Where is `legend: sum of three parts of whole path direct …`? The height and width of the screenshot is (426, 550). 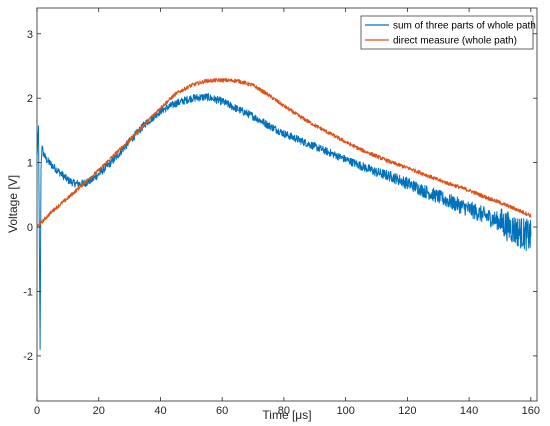 legend: sum of three parts of whole path direct … is located at coordinates (448, 32).